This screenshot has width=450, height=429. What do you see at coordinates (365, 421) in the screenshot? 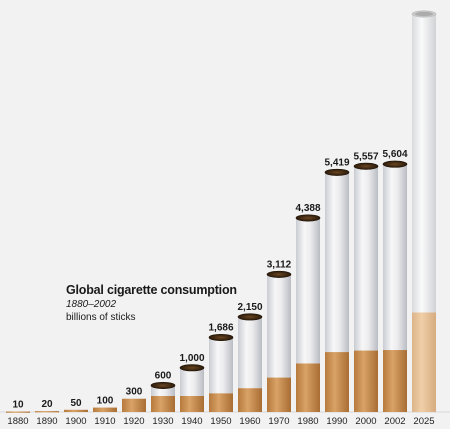
I see `tick-label-2000: 2000` at bounding box center [365, 421].